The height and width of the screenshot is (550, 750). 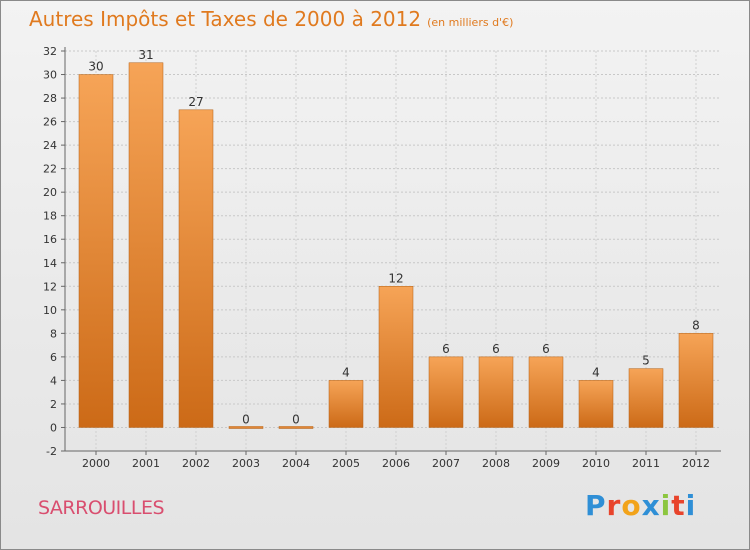 What do you see at coordinates (50, 98) in the screenshot?
I see `y-tick-label: 28` at bounding box center [50, 98].